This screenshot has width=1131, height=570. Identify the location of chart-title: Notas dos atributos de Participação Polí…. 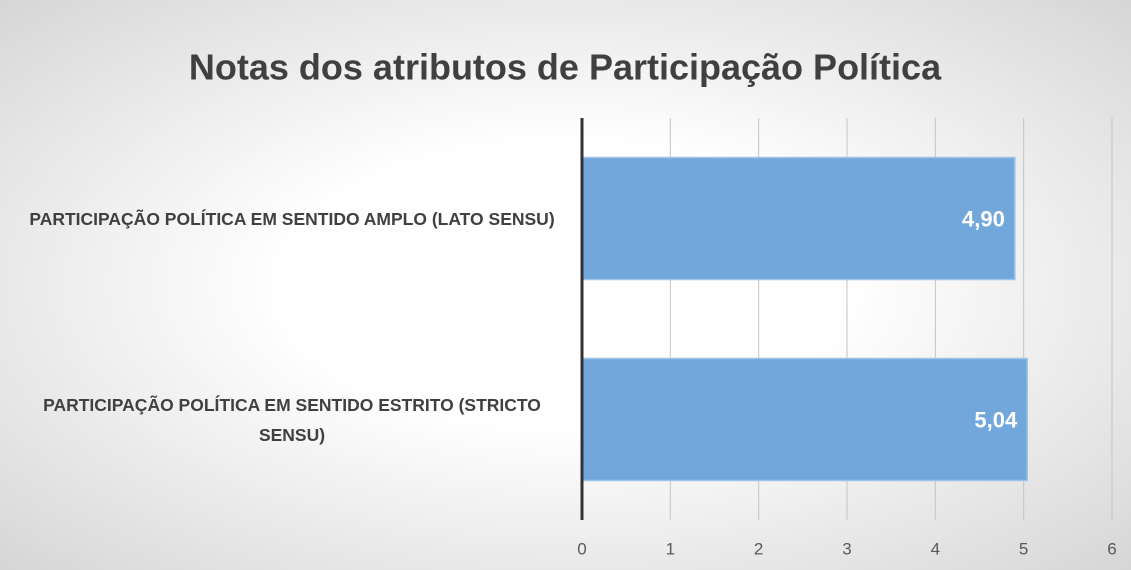
(565, 67).